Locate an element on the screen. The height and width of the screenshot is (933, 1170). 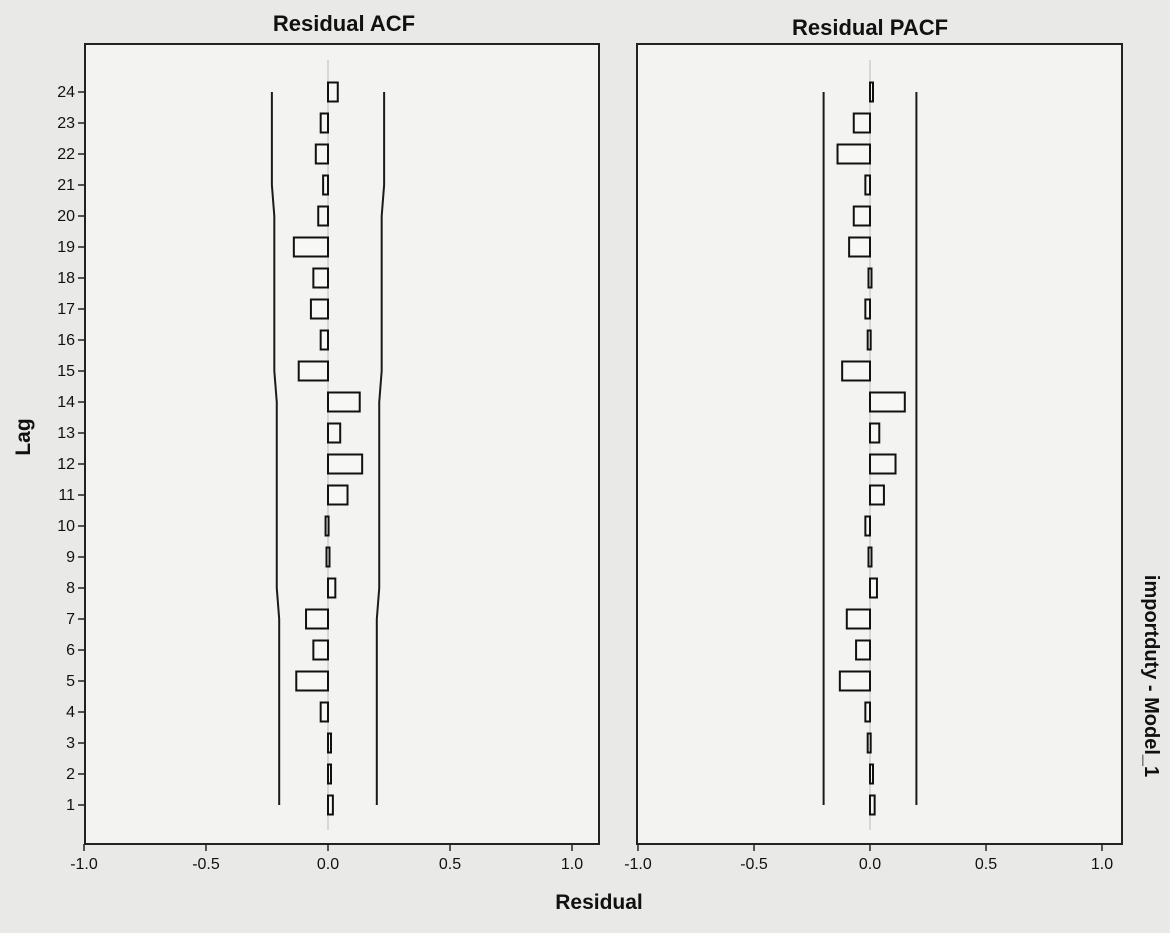
acf-x-tick-label: -1.0 is located at coordinates (84, 864).